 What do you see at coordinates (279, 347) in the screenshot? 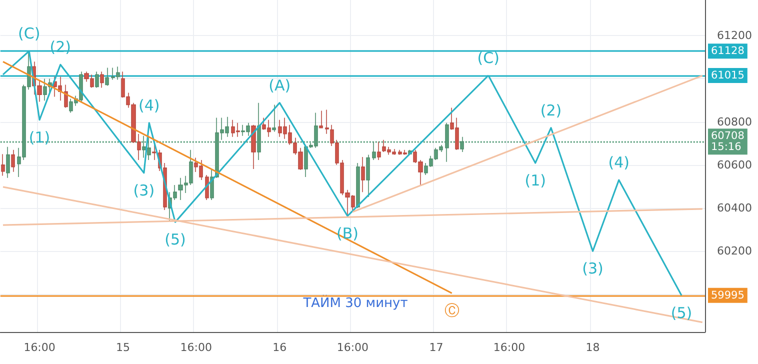
I see `x-tick-label: 16` at bounding box center [279, 347].